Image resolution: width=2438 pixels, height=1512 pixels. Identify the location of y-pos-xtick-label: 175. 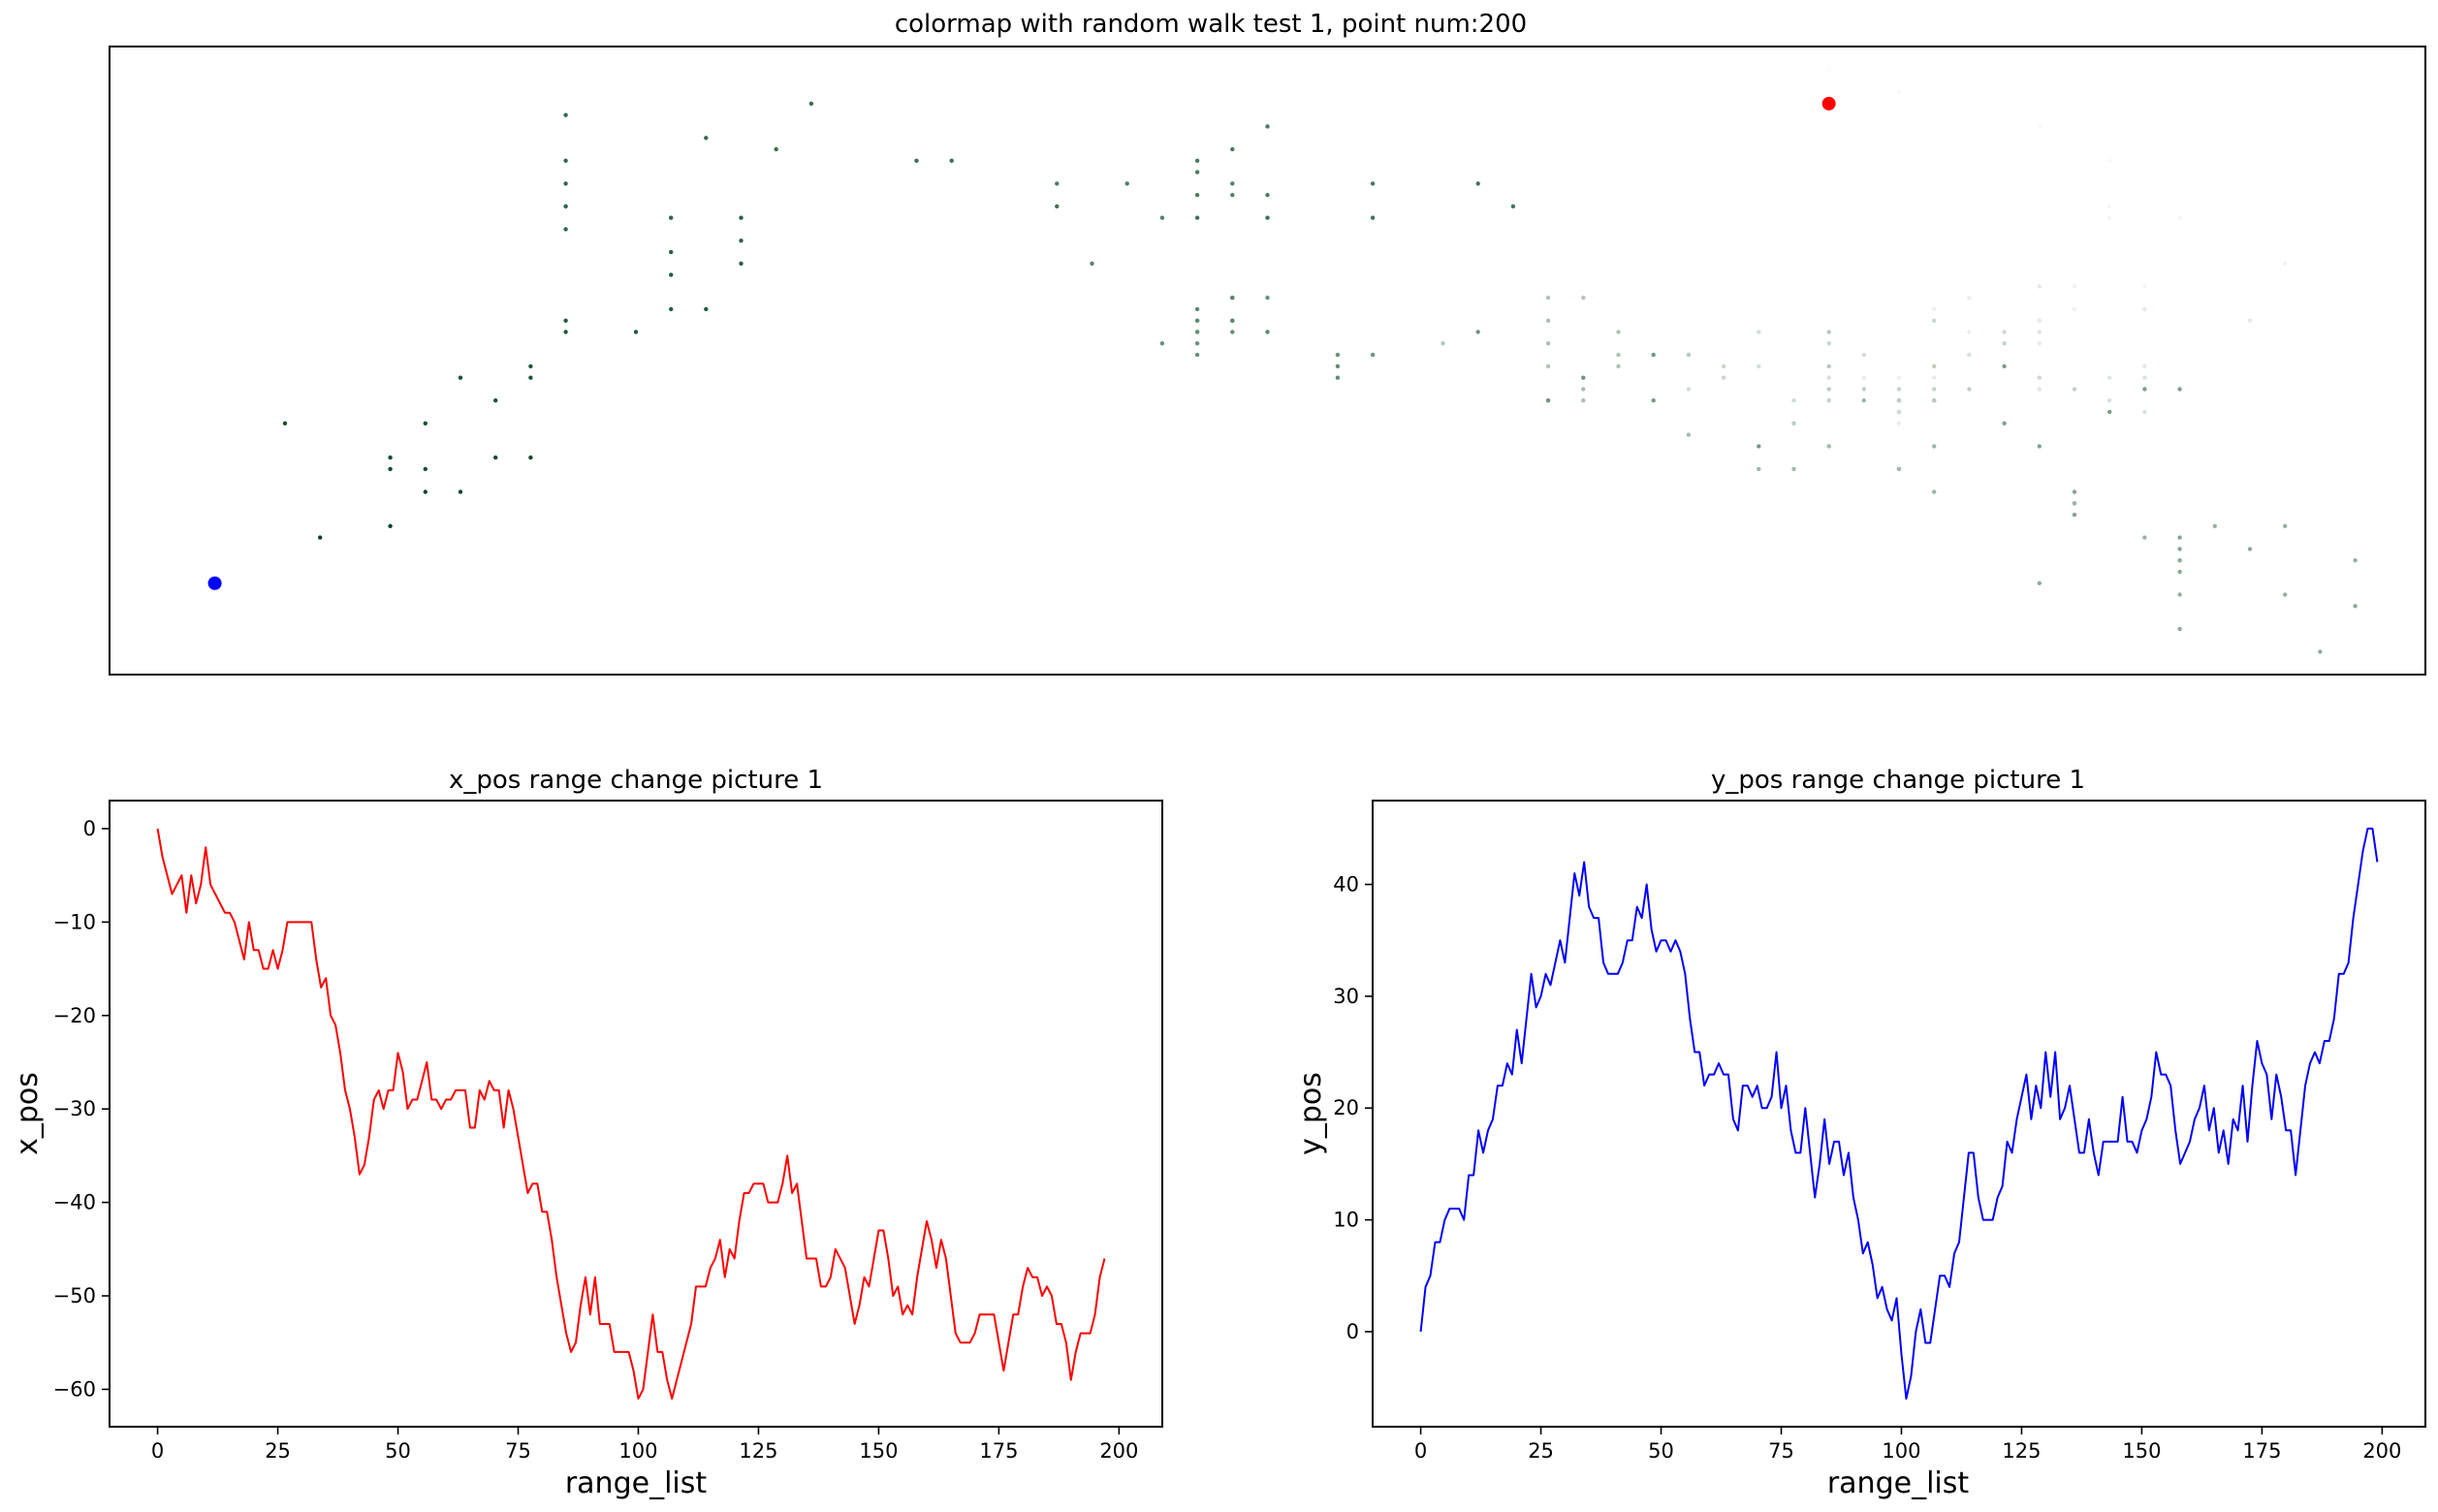
(2261, 1451).